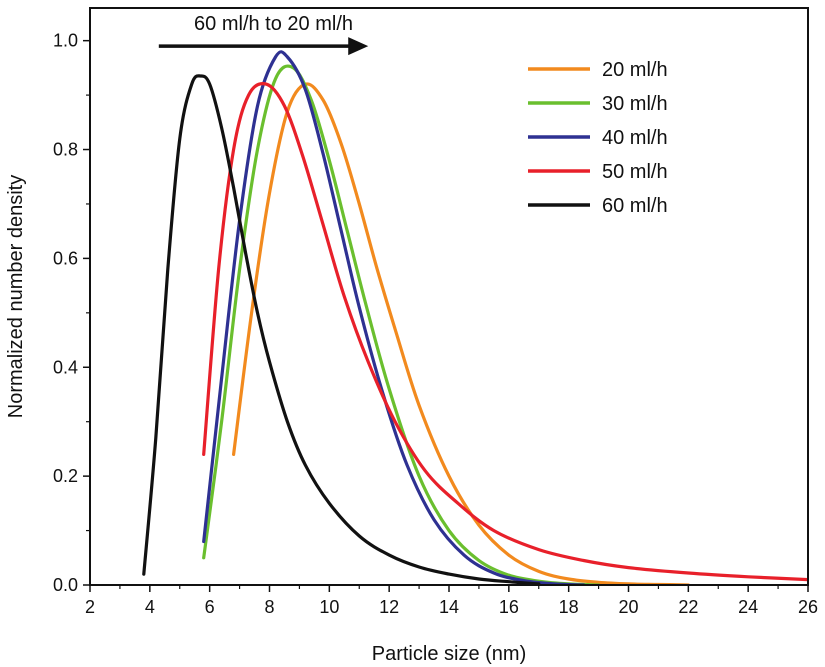 Image resolution: width=825 pixels, height=667 pixels. I want to click on x-tick-label: 2, so click(90, 607).